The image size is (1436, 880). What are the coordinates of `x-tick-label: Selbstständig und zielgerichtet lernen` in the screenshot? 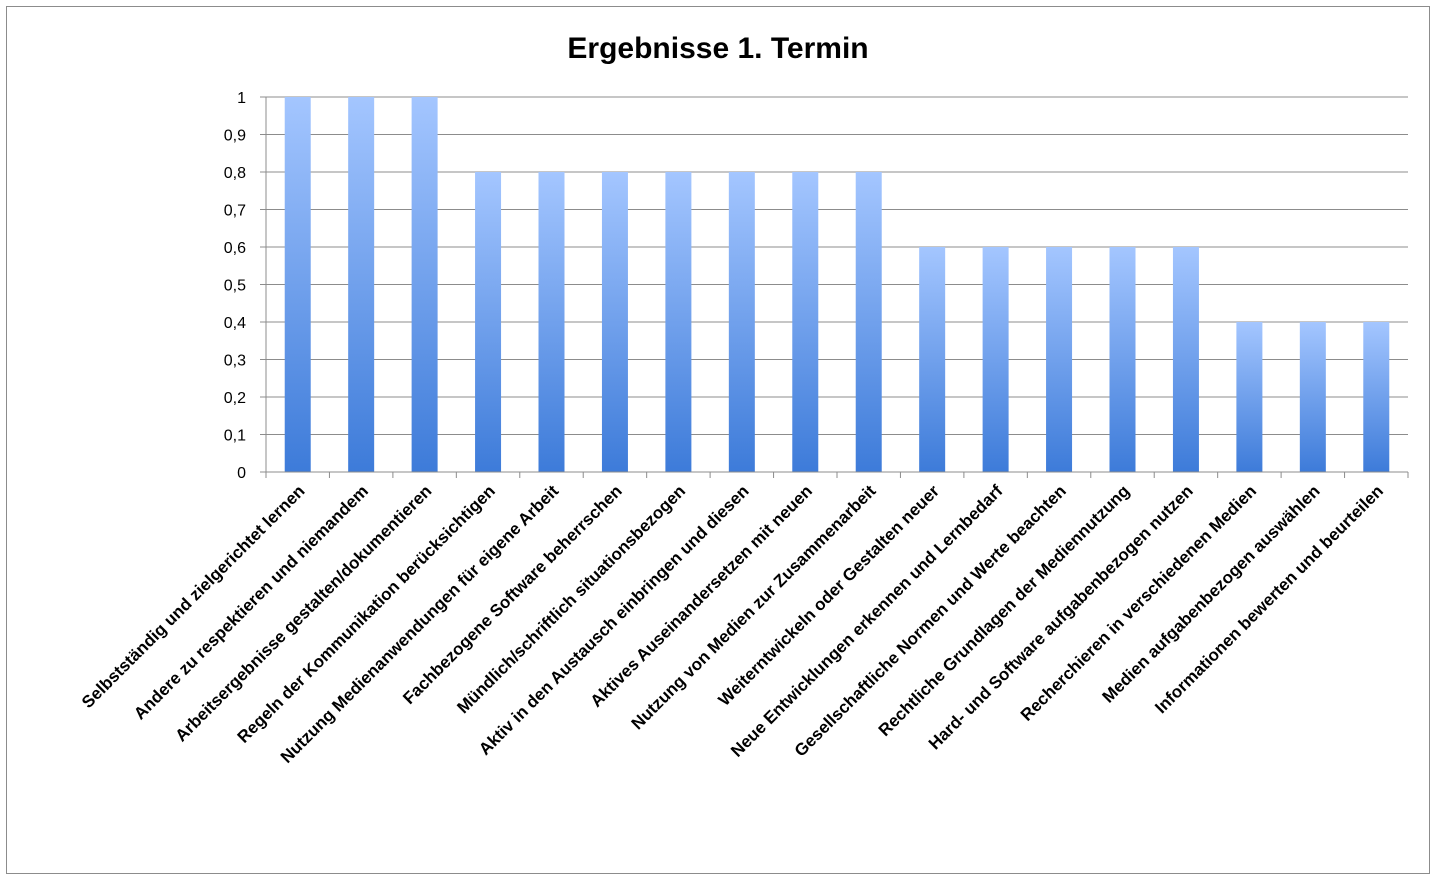 It's located at (193, 596).